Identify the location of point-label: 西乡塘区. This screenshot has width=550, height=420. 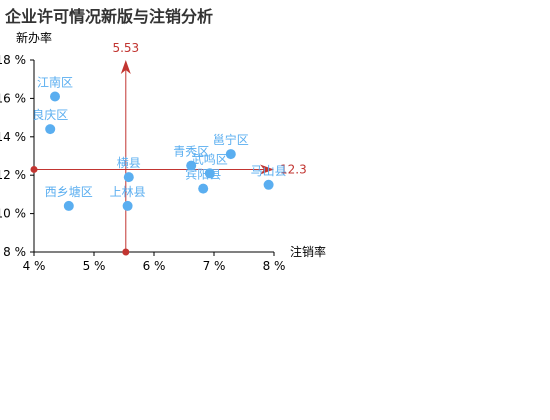
(69, 191).